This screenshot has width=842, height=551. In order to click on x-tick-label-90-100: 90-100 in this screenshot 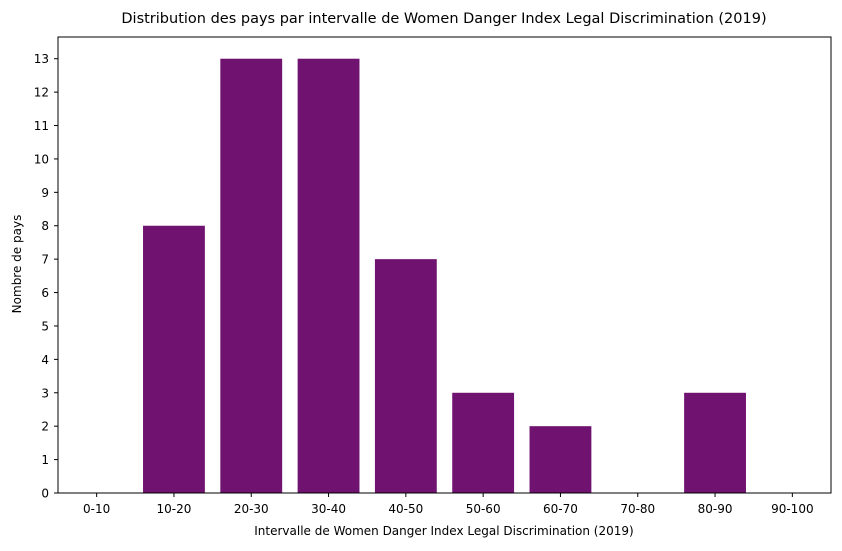, I will do `click(792, 509)`.